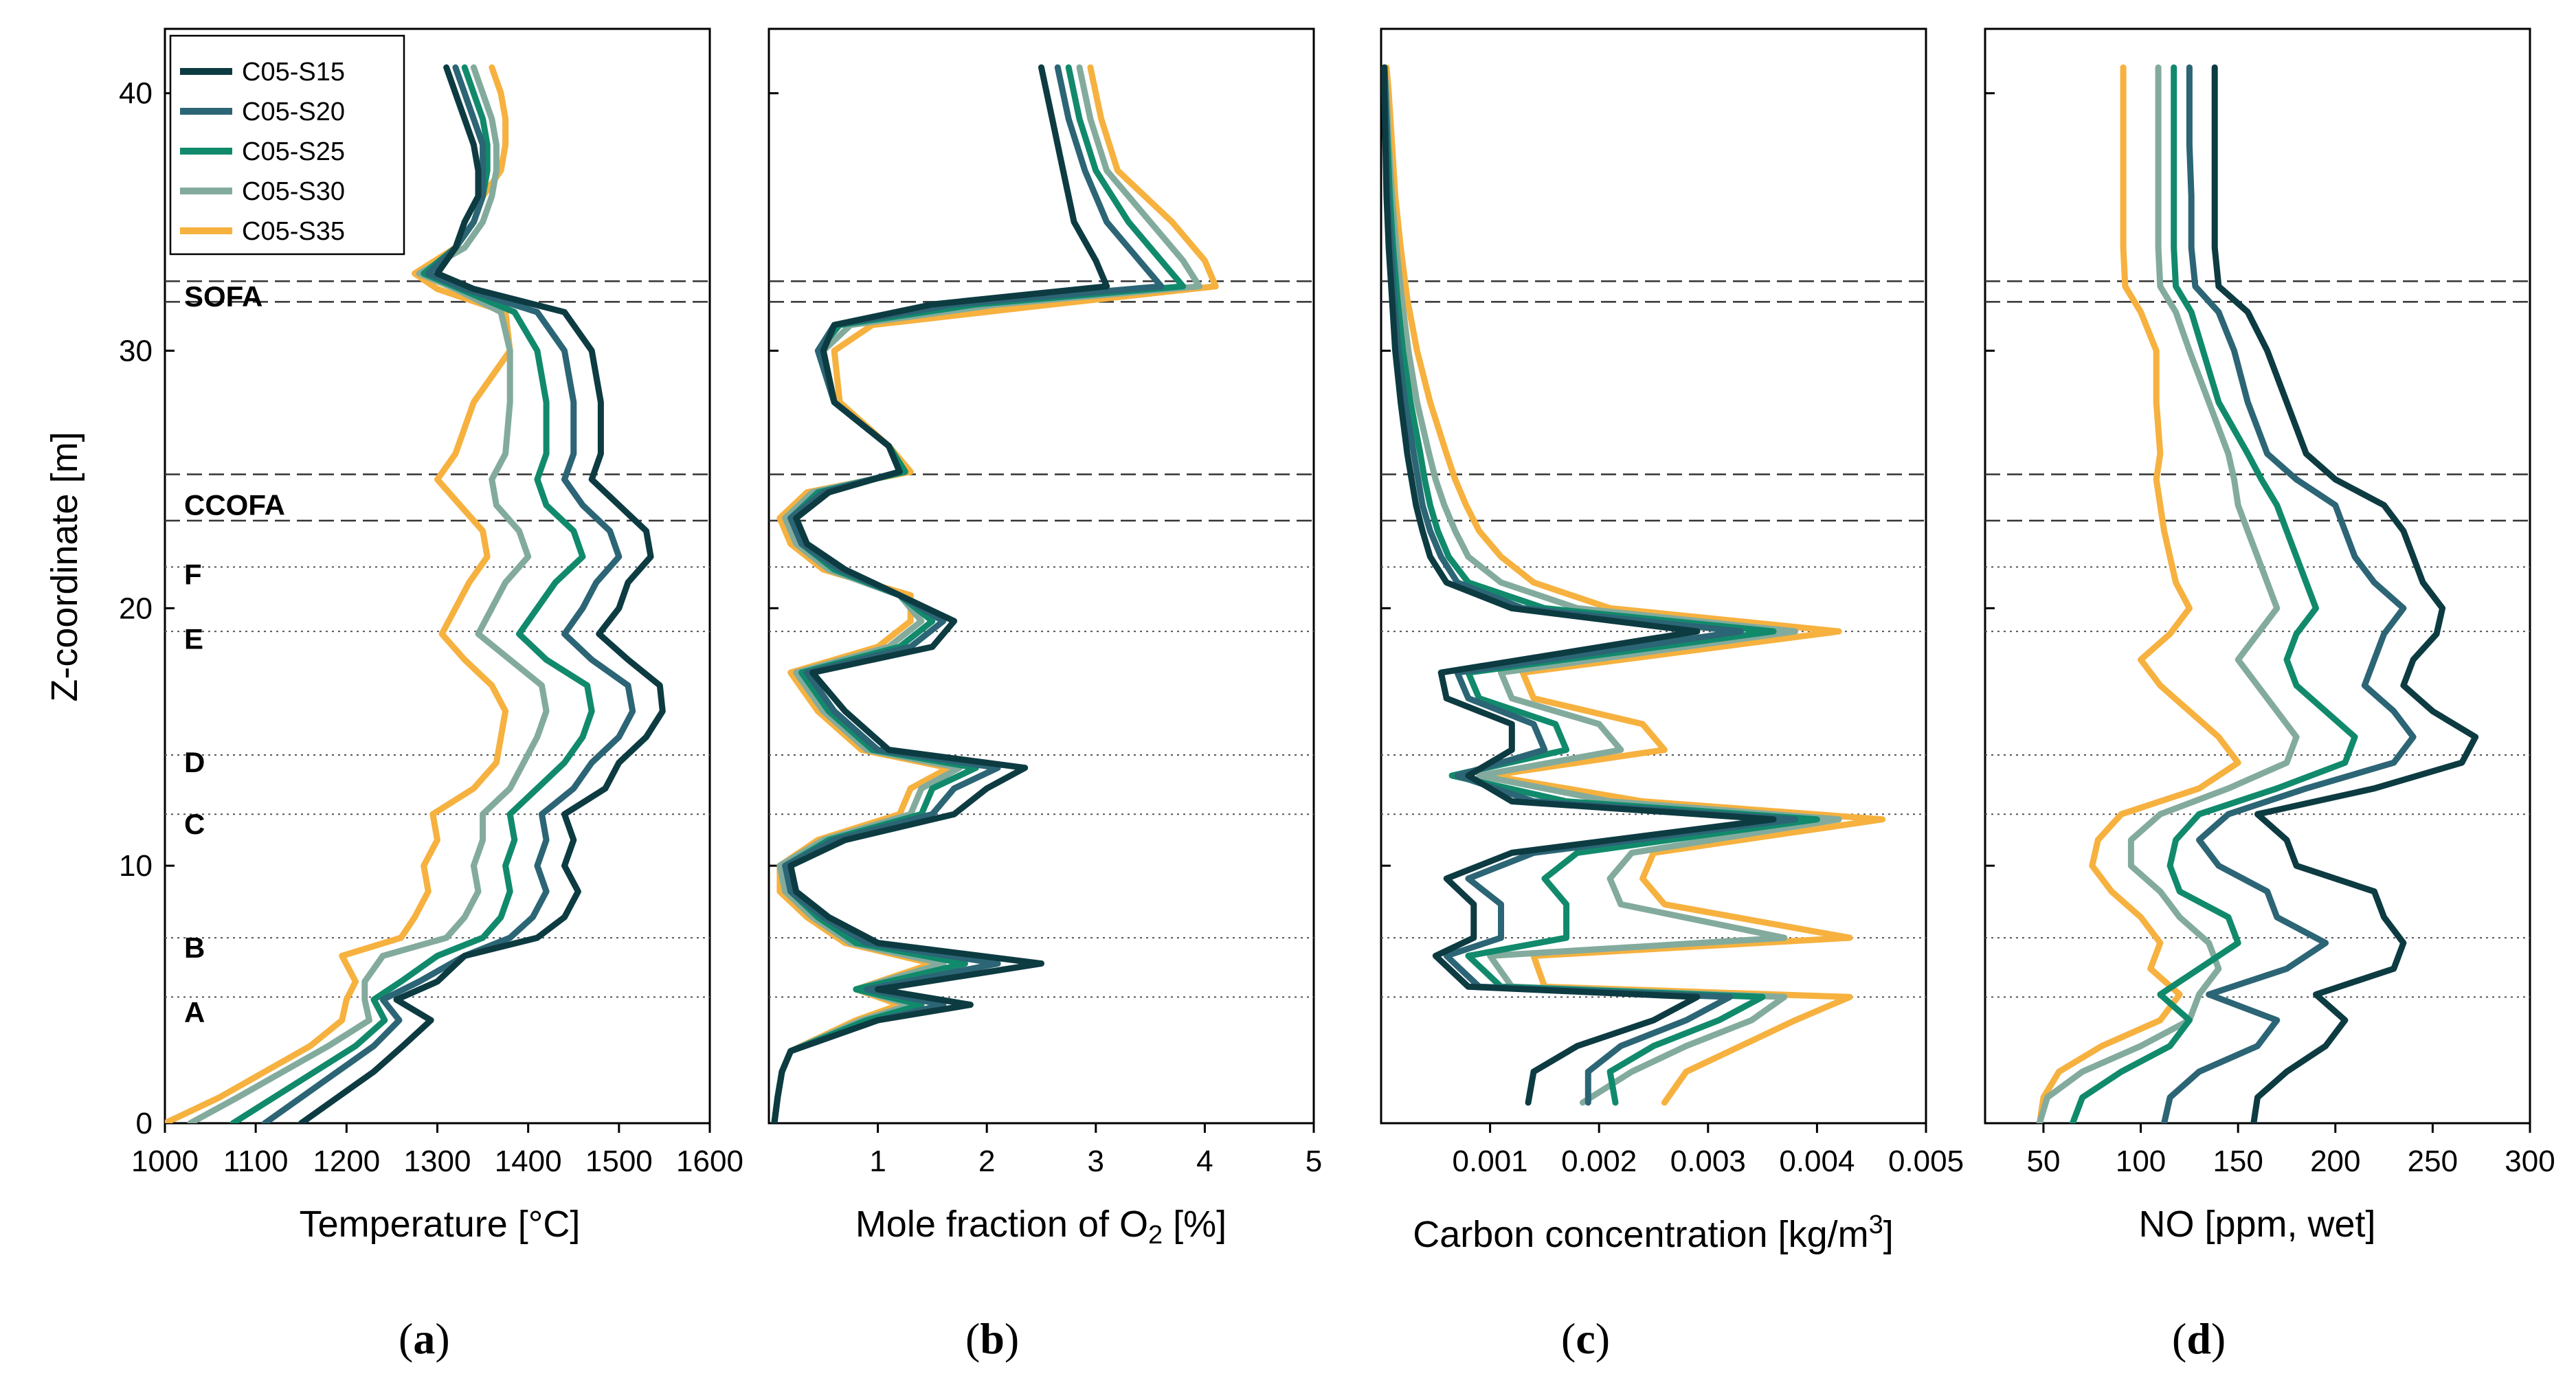  I want to click on x-tick-label: 3, so click(1096, 1161).